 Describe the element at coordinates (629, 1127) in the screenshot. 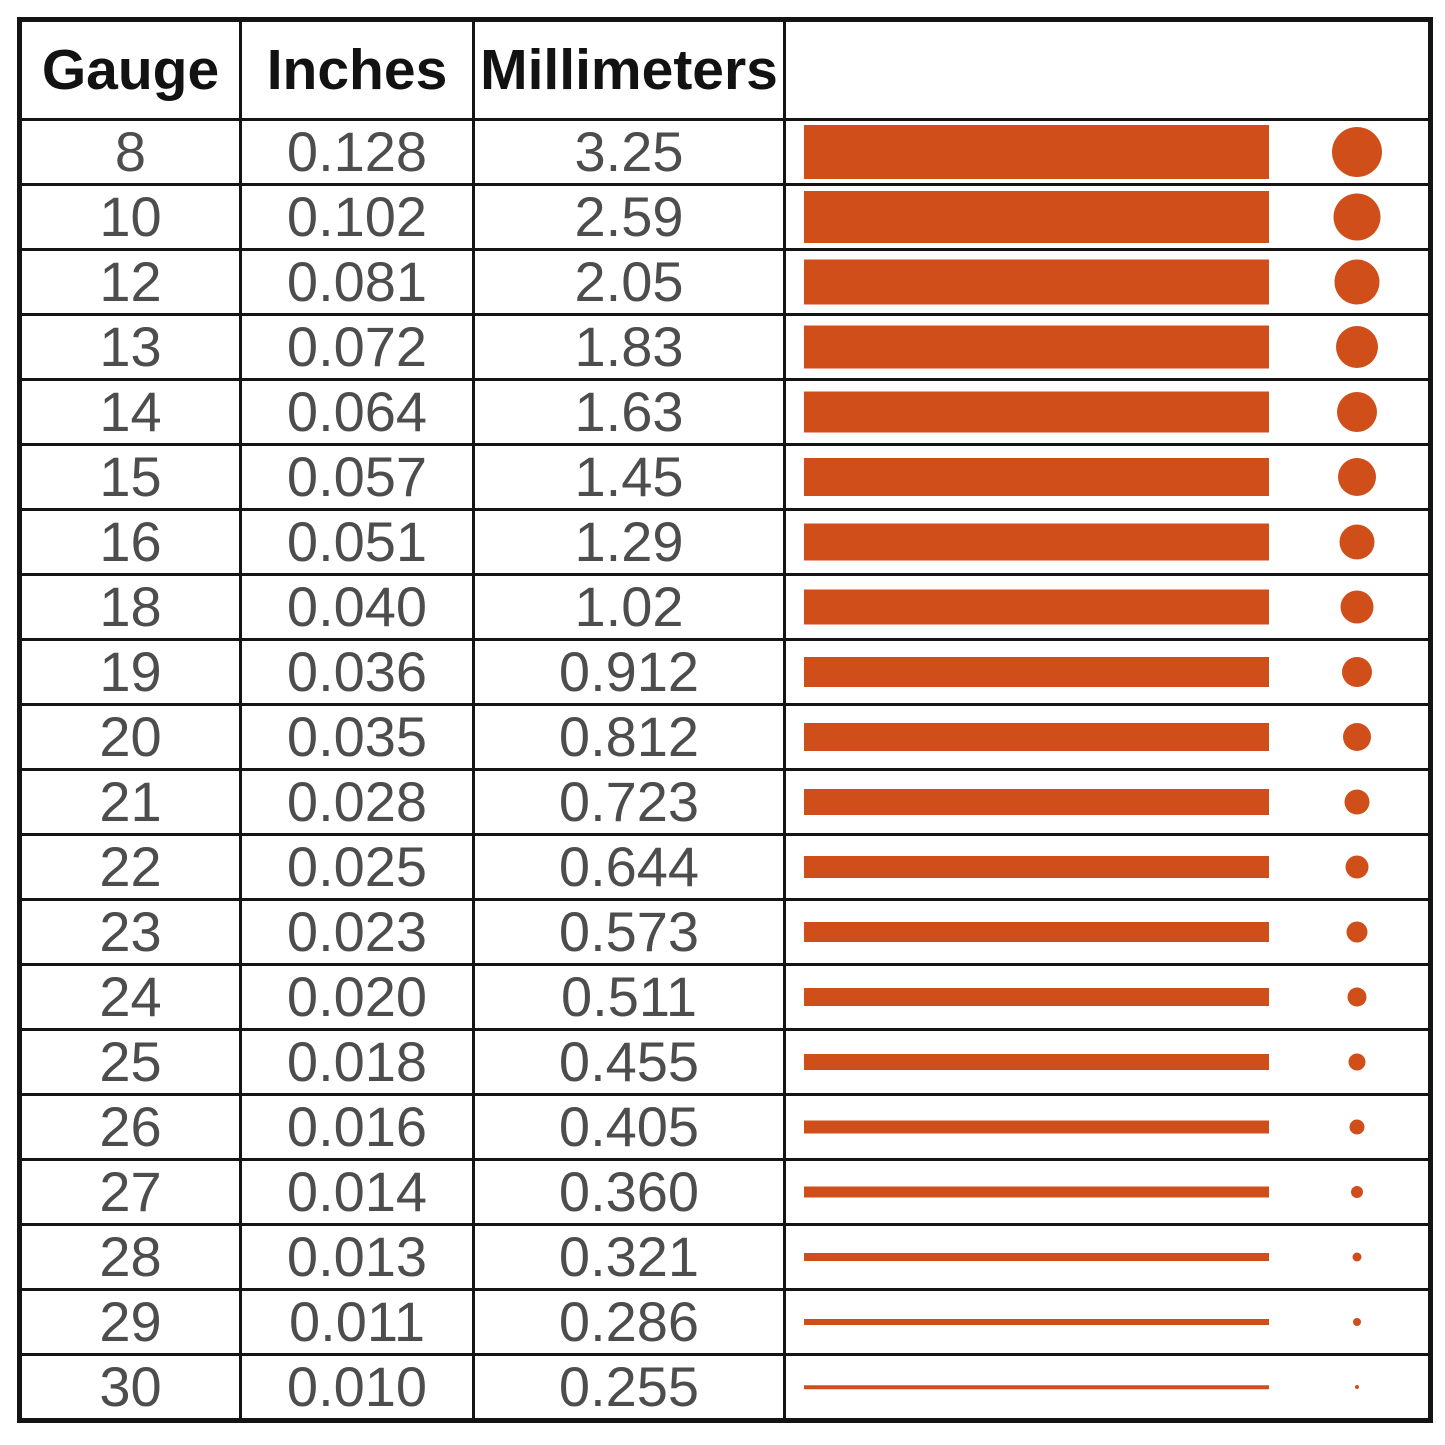

I see `millimeters-value: 0.405` at that location.